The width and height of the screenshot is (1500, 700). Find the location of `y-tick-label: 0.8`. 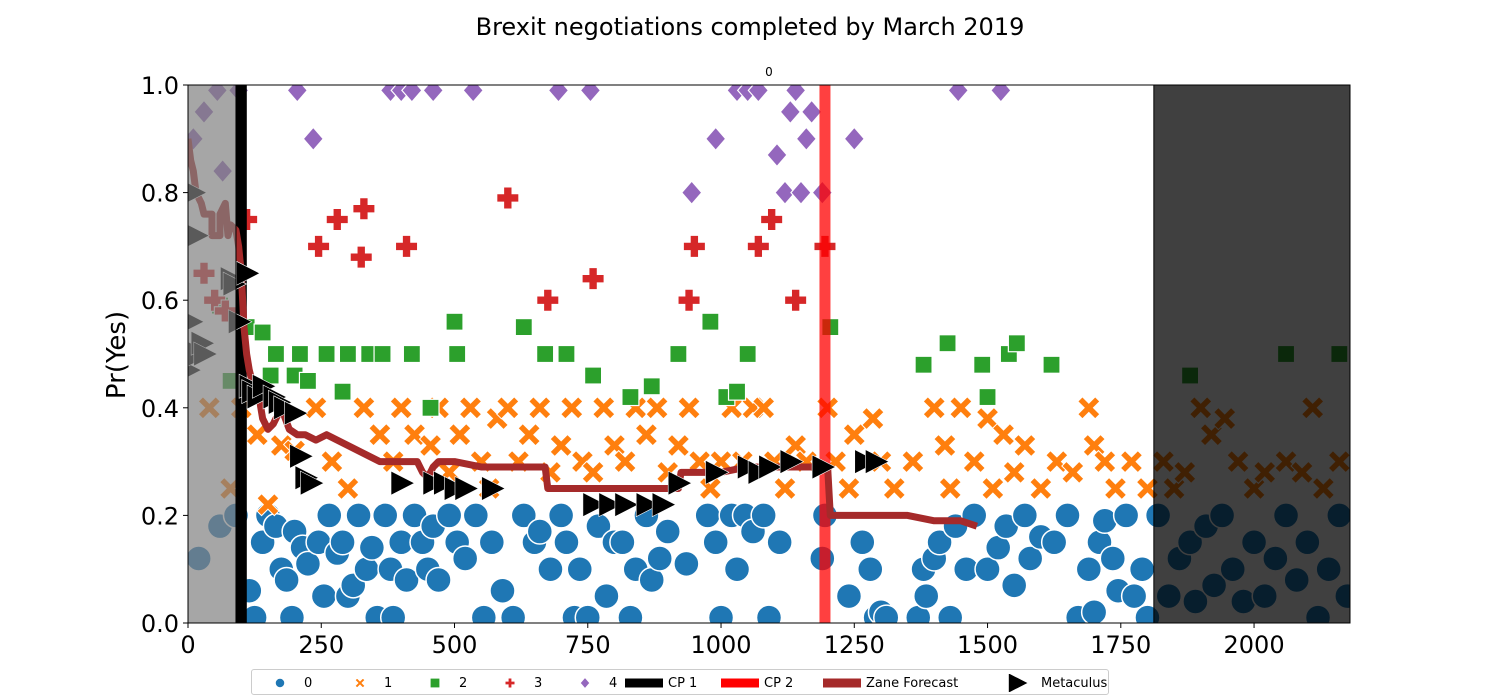

y-tick-label: 0.8 is located at coordinates (160, 194).